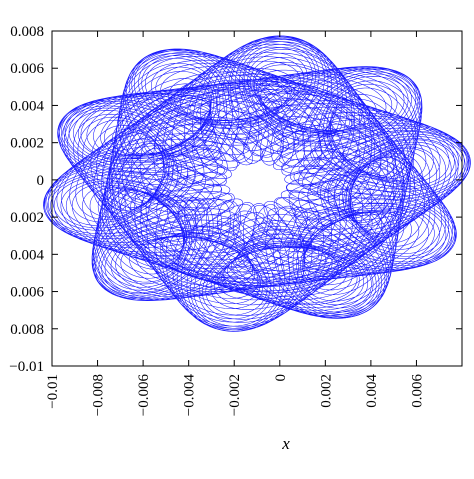 This screenshot has width=474, height=479. I want to click on x-tick-label: −0.002, so click(235, 395).